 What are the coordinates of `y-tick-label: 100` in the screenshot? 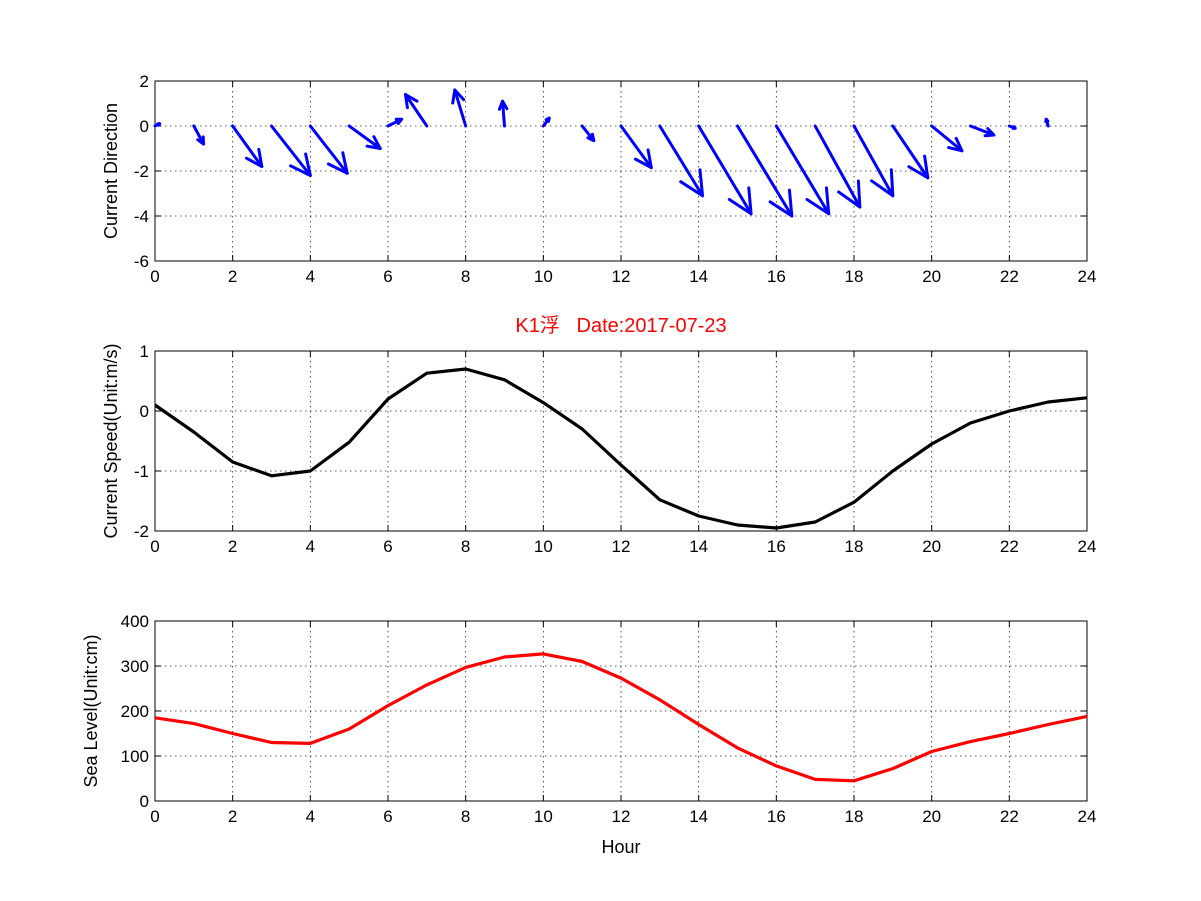 It's located at (135, 756).